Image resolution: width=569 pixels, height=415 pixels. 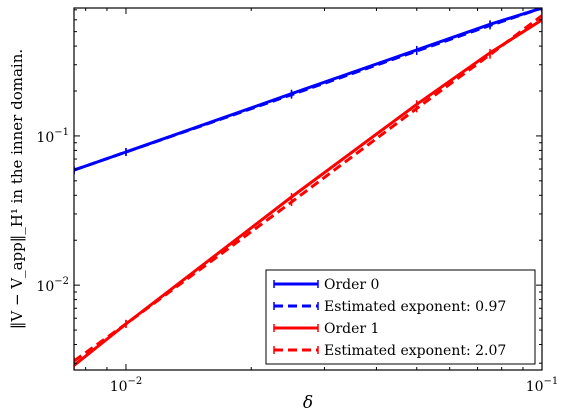 I want to click on y-tick-label: 10⁻², so click(x=52, y=285).